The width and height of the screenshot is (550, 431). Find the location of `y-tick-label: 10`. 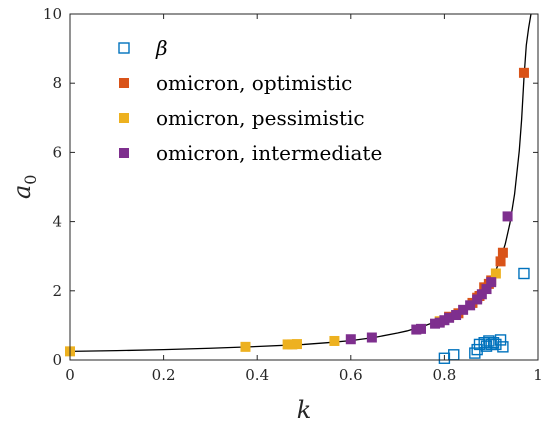

y-tick-label: 10 is located at coordinates (52, 14).